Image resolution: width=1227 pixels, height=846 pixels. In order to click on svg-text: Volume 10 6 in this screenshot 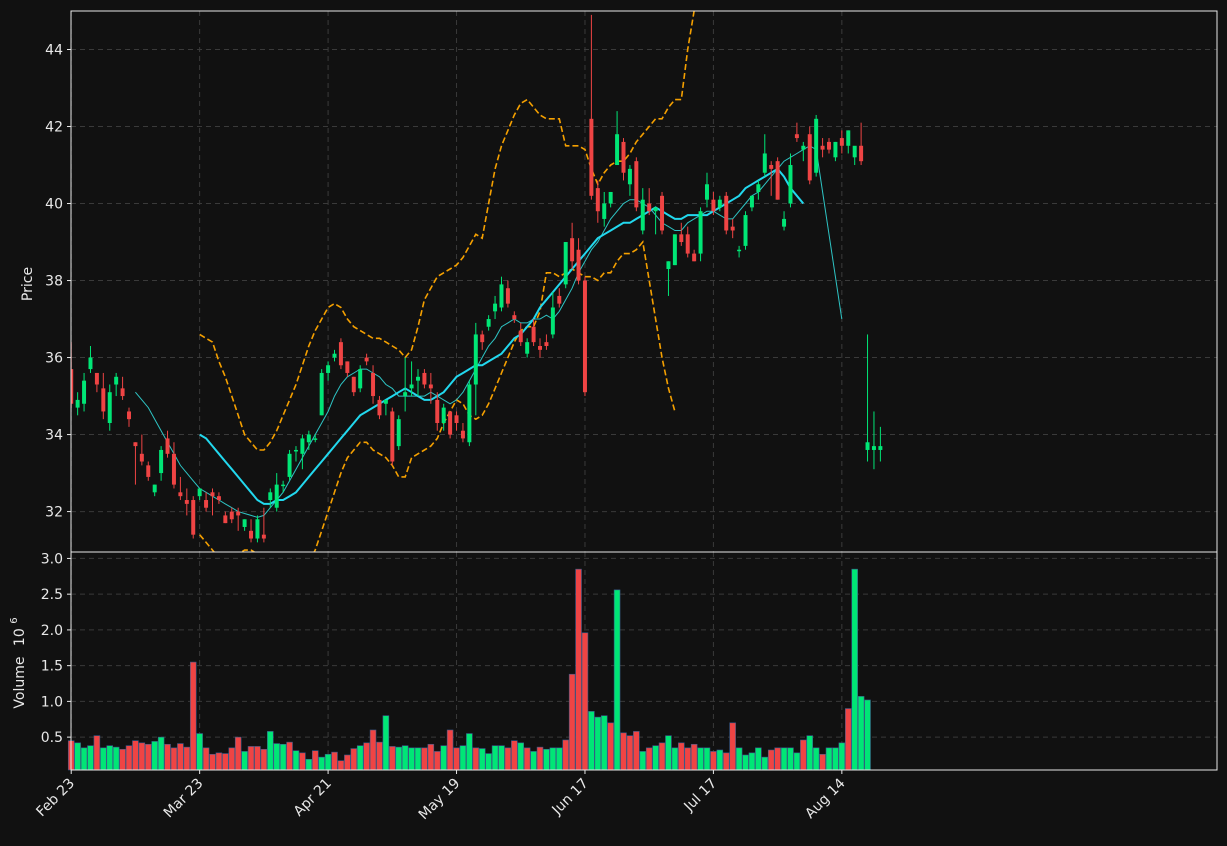, I will do `click(18, 662)`.